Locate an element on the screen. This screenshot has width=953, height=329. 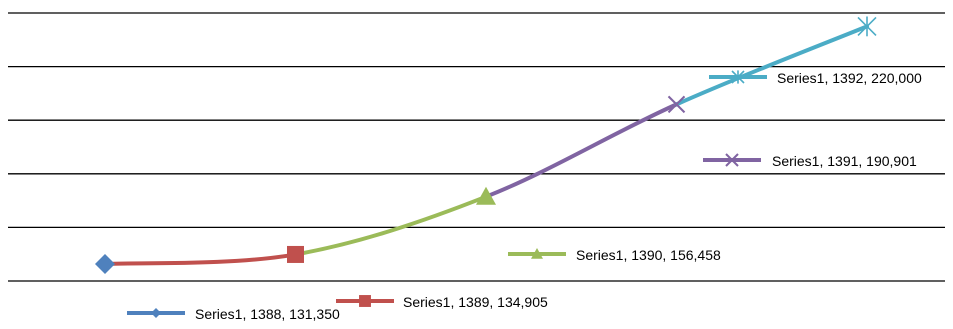
data-label: Series1, 1389, 134,905 is located at coordinates (475, 302).